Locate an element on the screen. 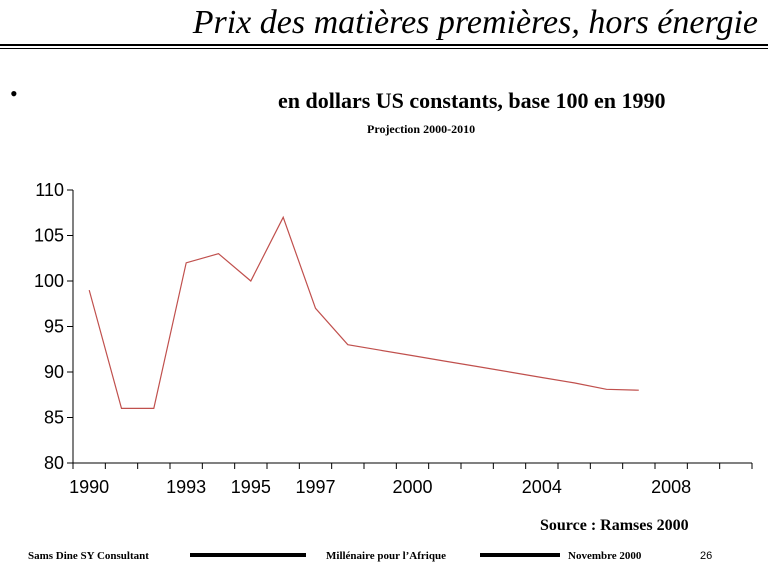  source-note: Source : Ramses 2000 is located at coordinates (614, 525).